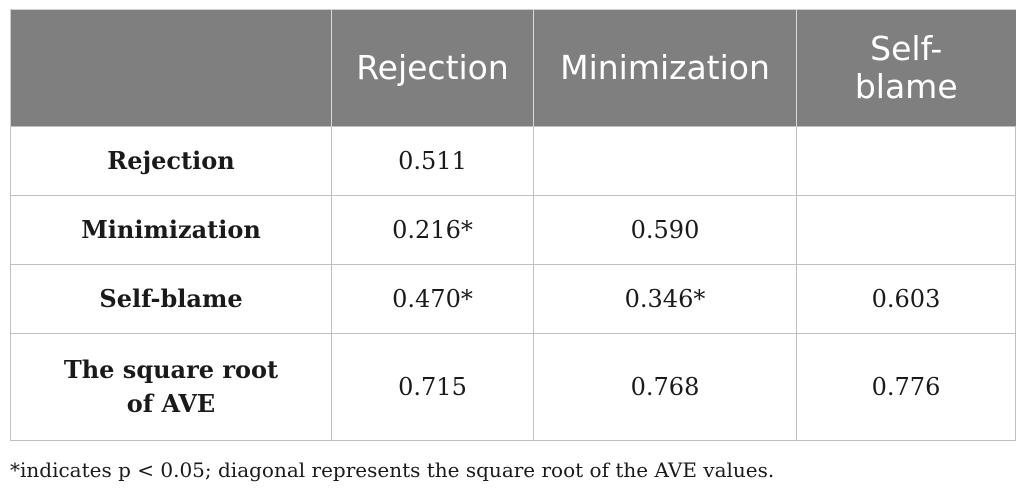 This screenshot has width=1026, height=496. I want to click on header-cell-corner, so click(171, 68).